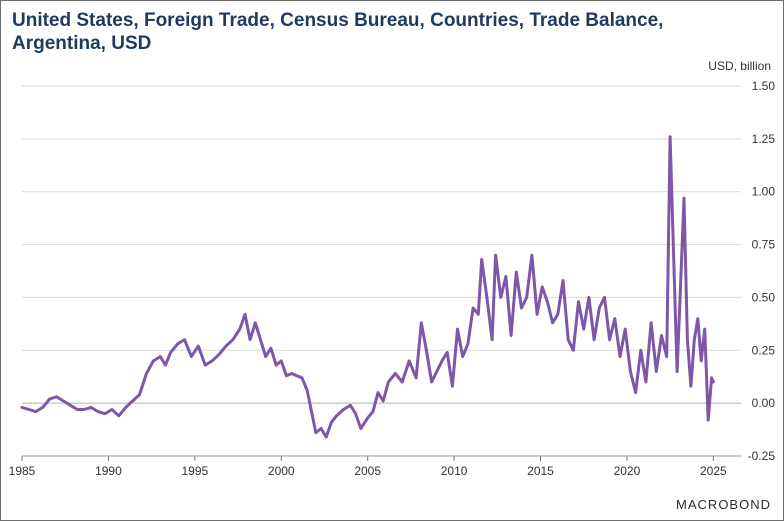  What do you see at coordinates (281, 471) in the screenshot?
I see `x-tick-label: 2000` at bounding box center [281, 471].